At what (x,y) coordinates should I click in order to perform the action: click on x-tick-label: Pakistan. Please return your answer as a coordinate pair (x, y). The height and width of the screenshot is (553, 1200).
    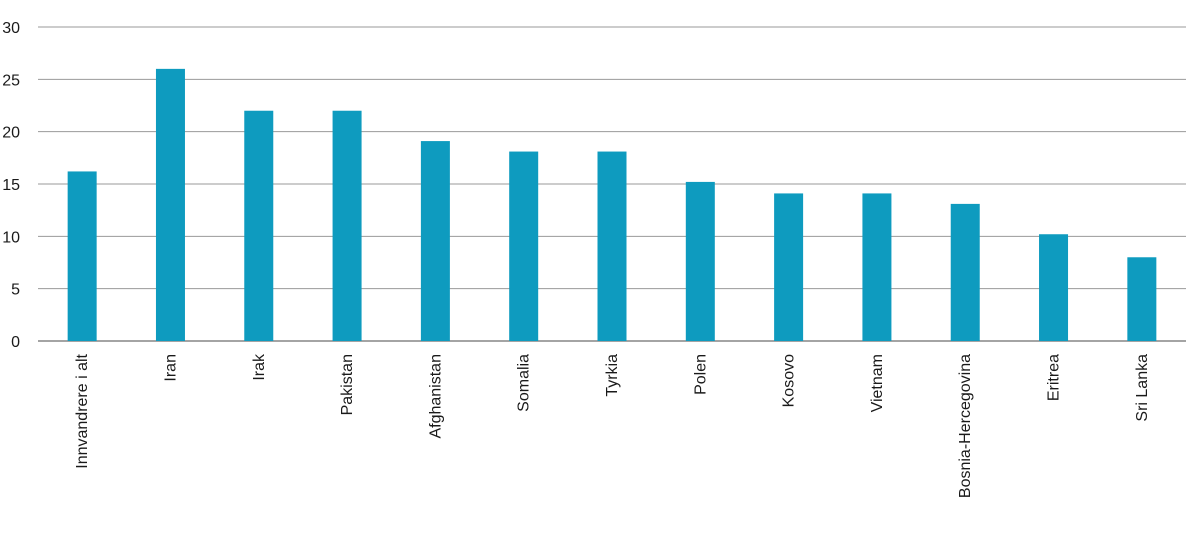
    Looking at the image, I should click on (347, 384).